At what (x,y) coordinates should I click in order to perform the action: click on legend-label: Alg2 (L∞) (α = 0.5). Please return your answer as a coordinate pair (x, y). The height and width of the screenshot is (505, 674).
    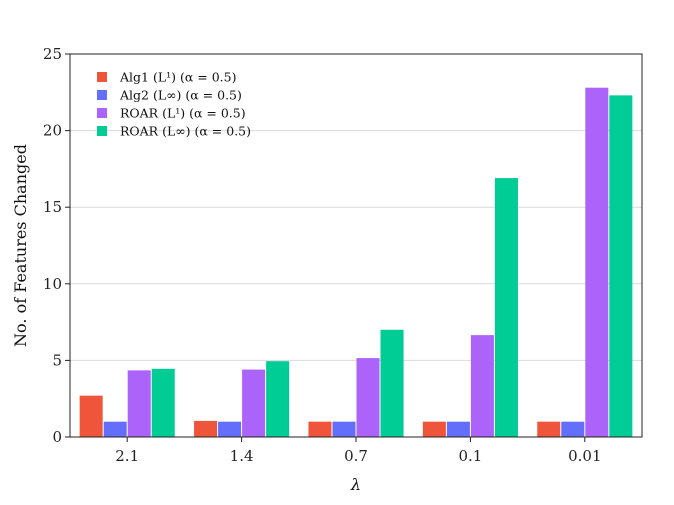
    Looking at the image, I should click on (180, 95).